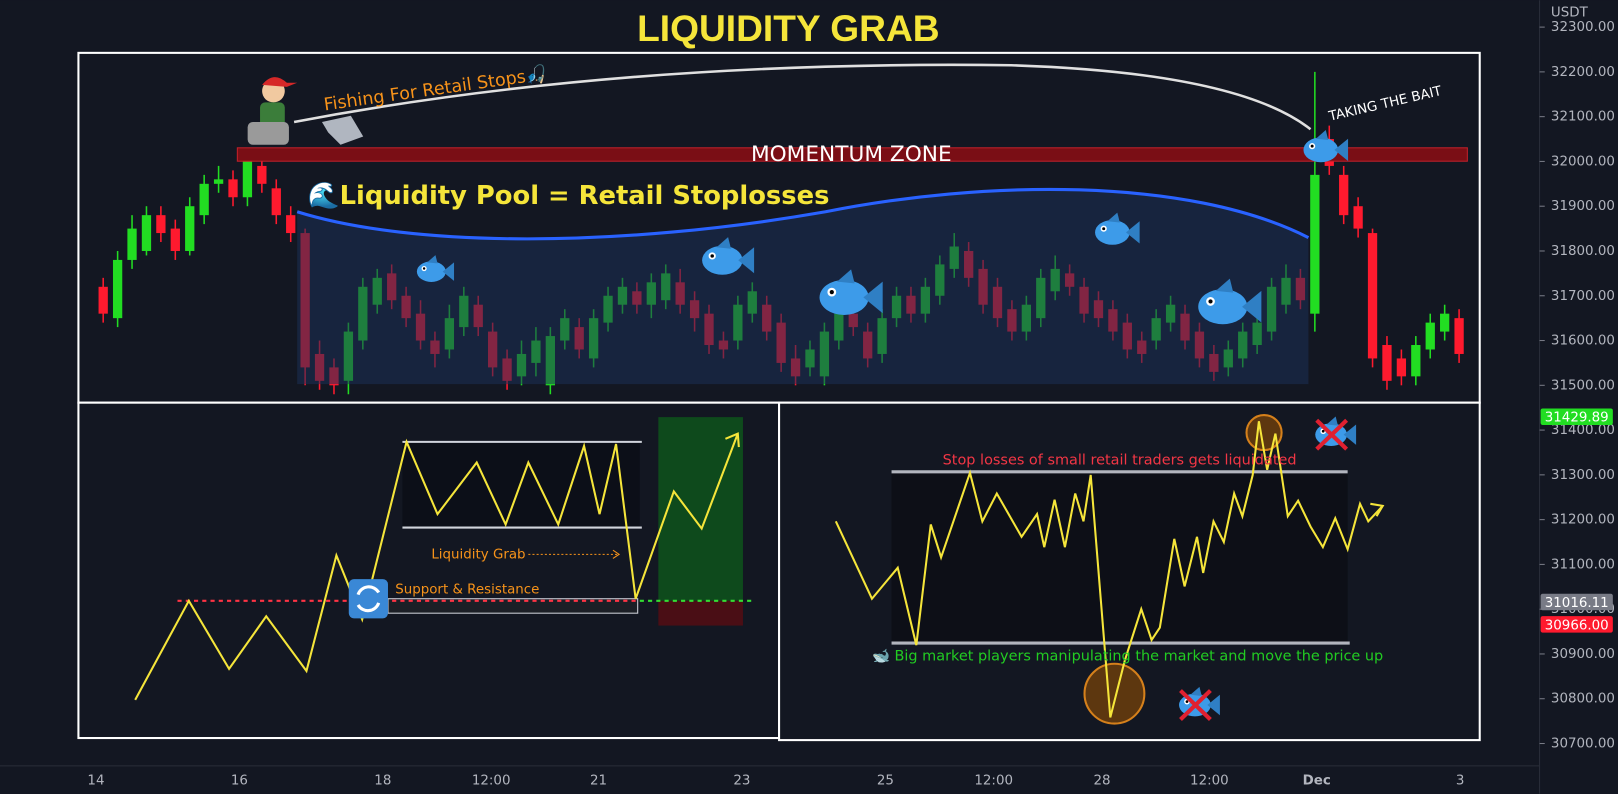  I want to click on chart-title: LIQUIDITY GRAB, so click(788, 28).